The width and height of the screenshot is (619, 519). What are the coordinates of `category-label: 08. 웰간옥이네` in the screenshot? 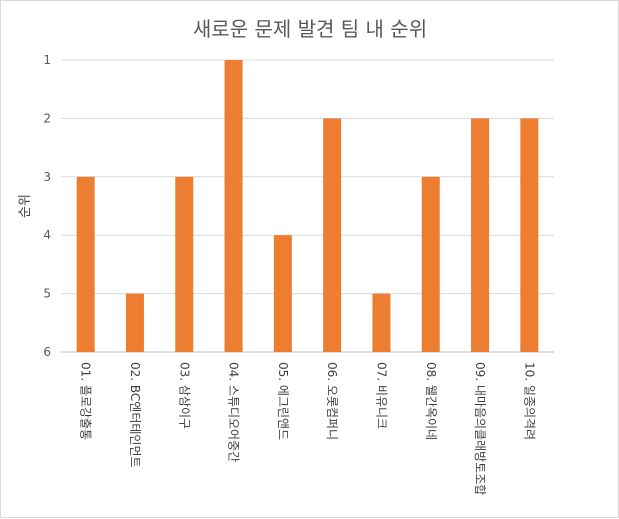 It's located at (431, 401).